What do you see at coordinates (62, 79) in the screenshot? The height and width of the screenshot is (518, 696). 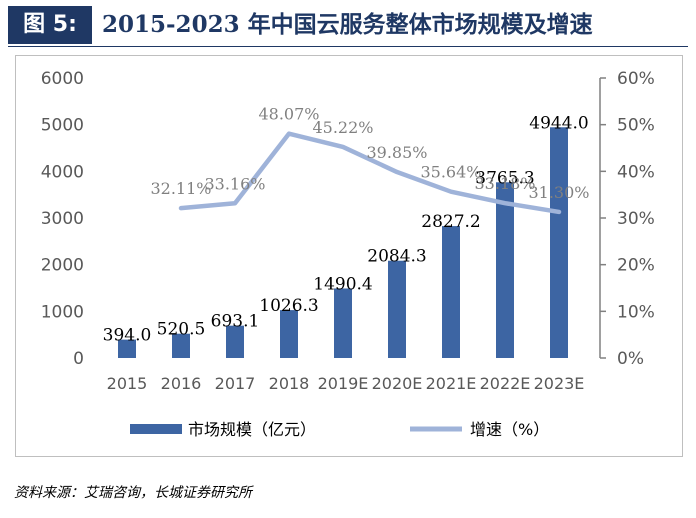 I see `left-axis-tick-label: 6000` at bounding box center [62, 79].